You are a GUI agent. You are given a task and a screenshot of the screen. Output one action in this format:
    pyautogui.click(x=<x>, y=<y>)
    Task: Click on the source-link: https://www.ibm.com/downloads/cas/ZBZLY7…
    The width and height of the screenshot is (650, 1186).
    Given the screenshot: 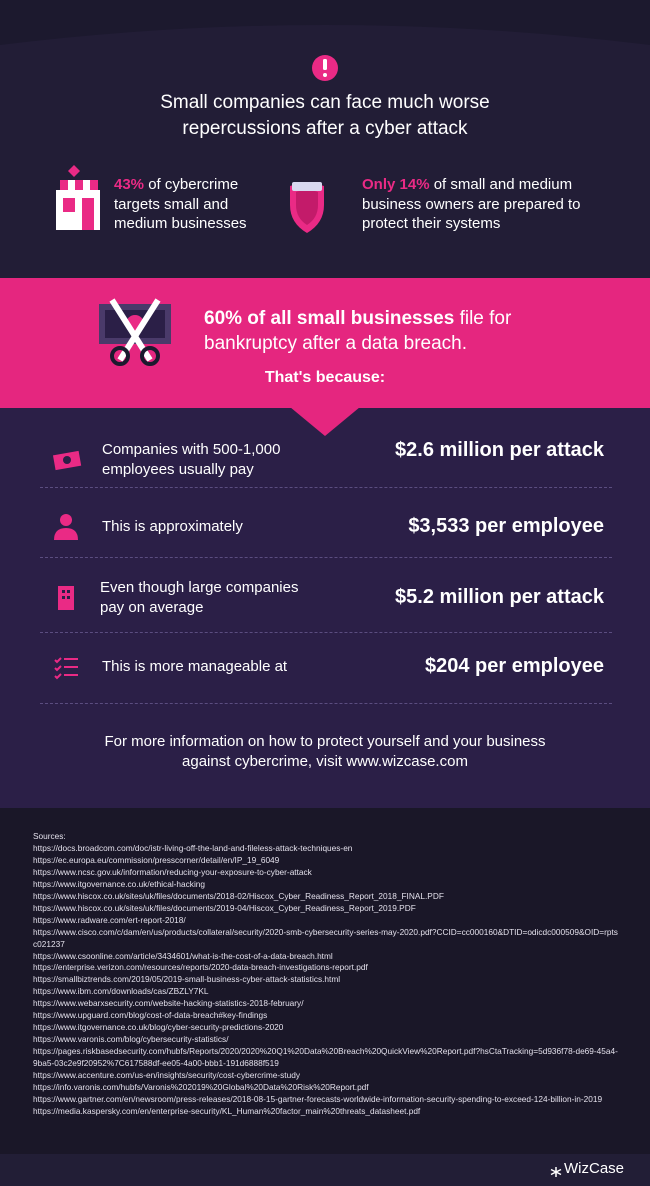 What is the action you would take?
    pyautogui.click(x=121, y=991)
    